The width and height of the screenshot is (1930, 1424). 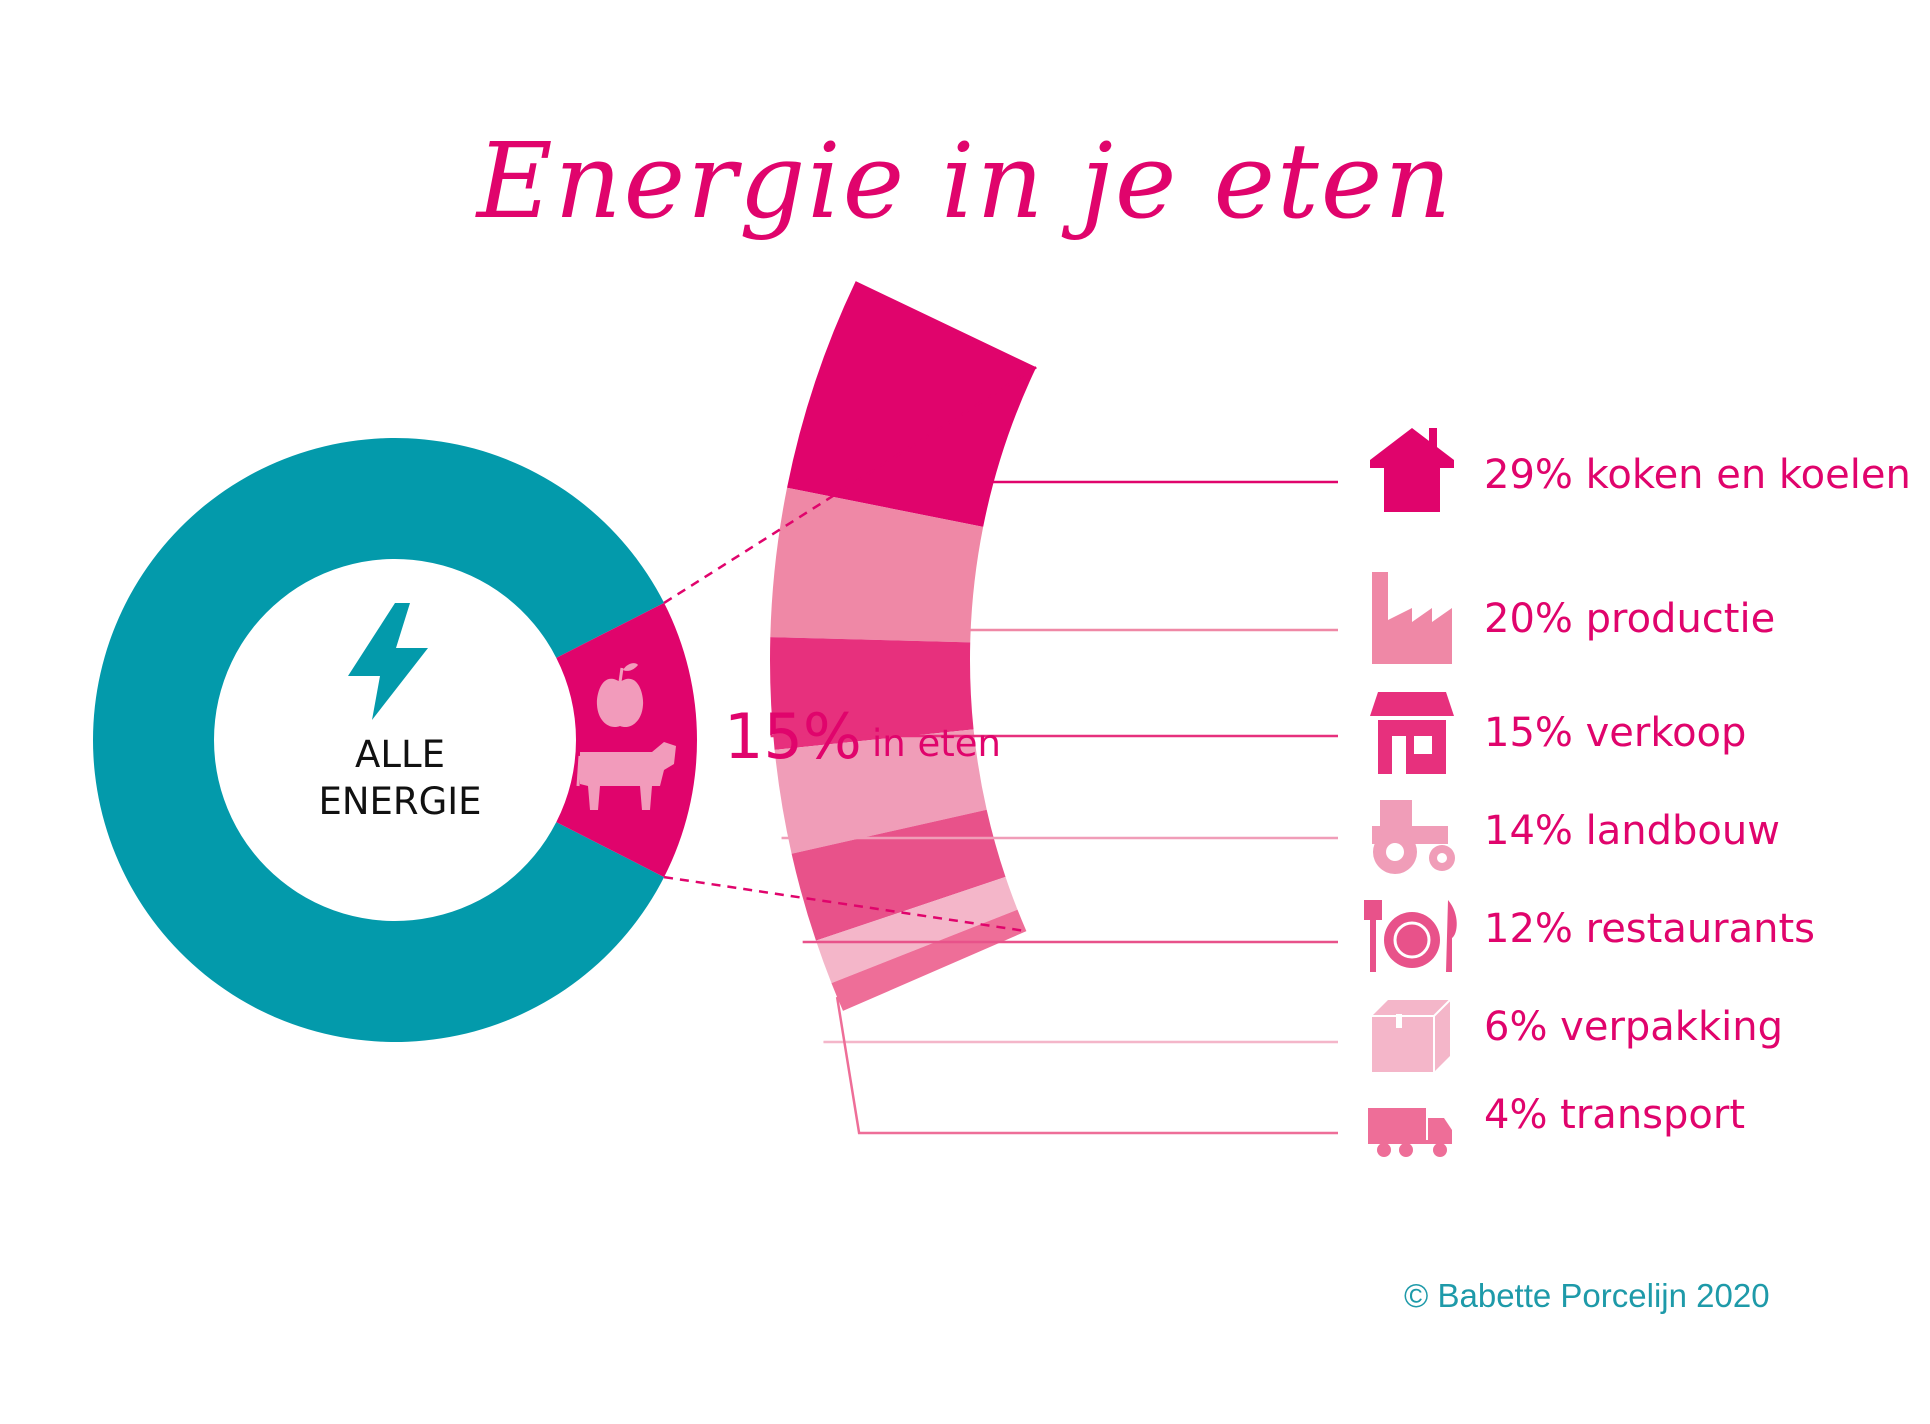 I want to click on house-icon, so click(x=1412, y=470).